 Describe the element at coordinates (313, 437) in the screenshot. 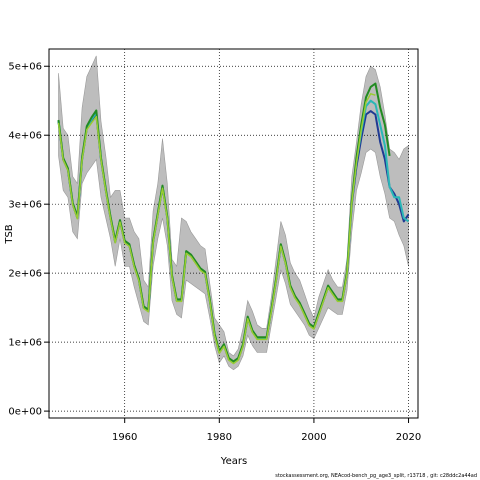

I see `x-tick-label: 2000` at that location.